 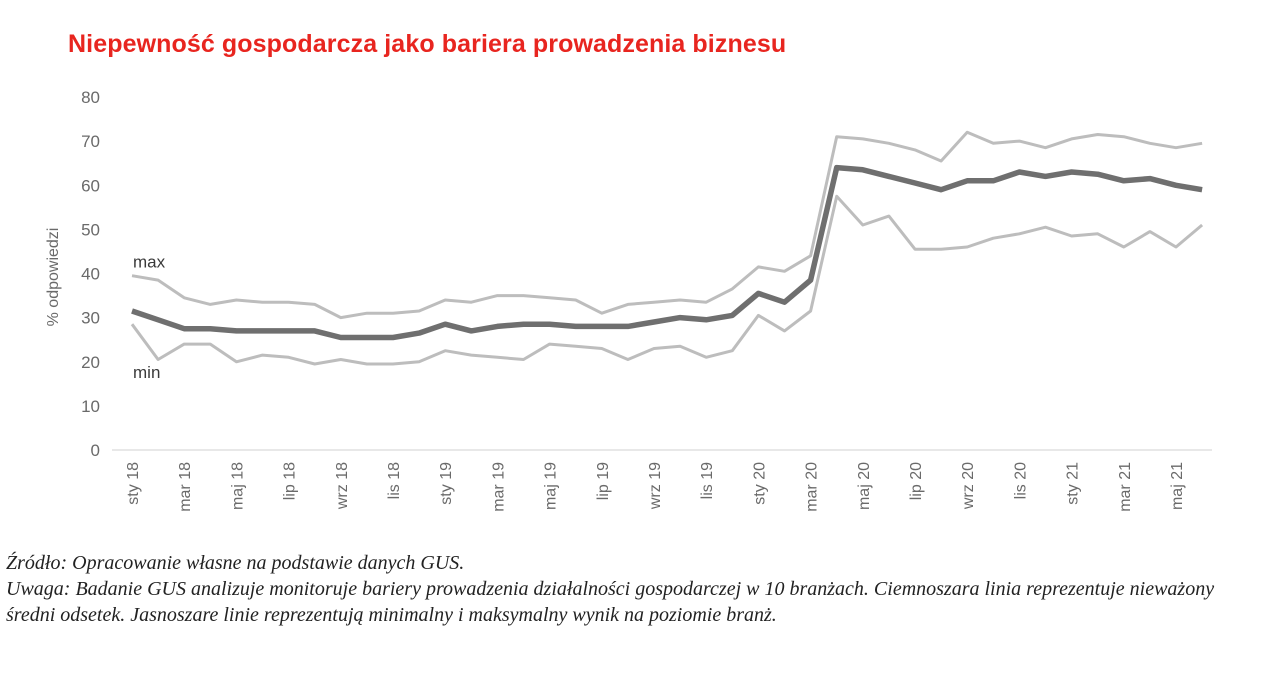 I want to click on x-tick-label: maj 21, so click(x=1177, y=486).